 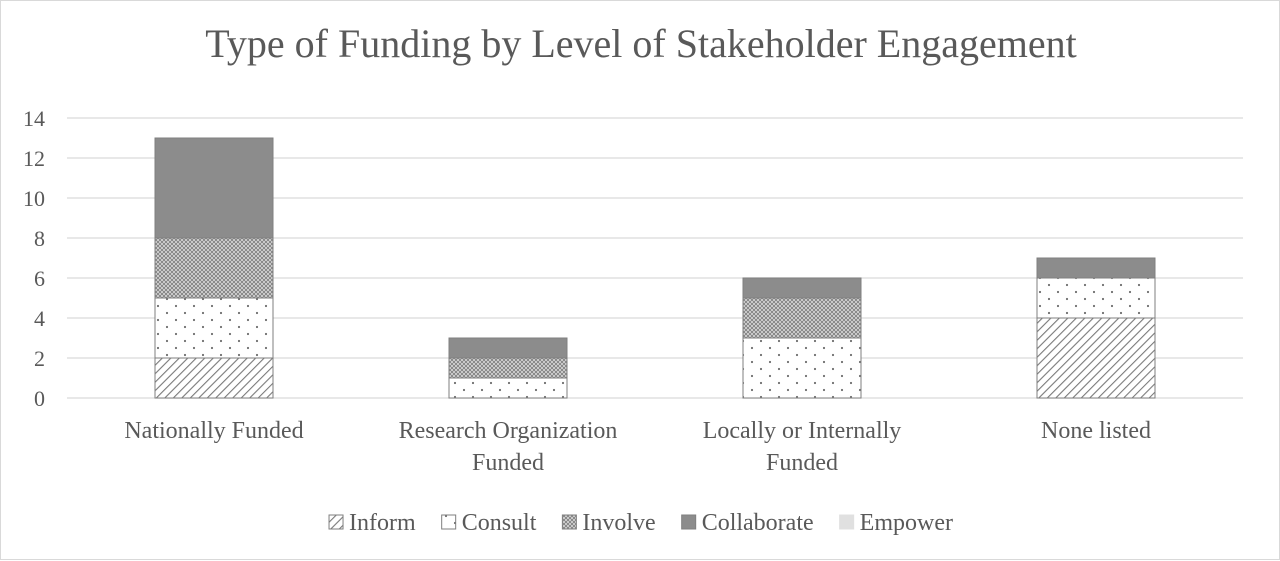 I want to click on legend-swatch-empower, so click(x=847, y=522).